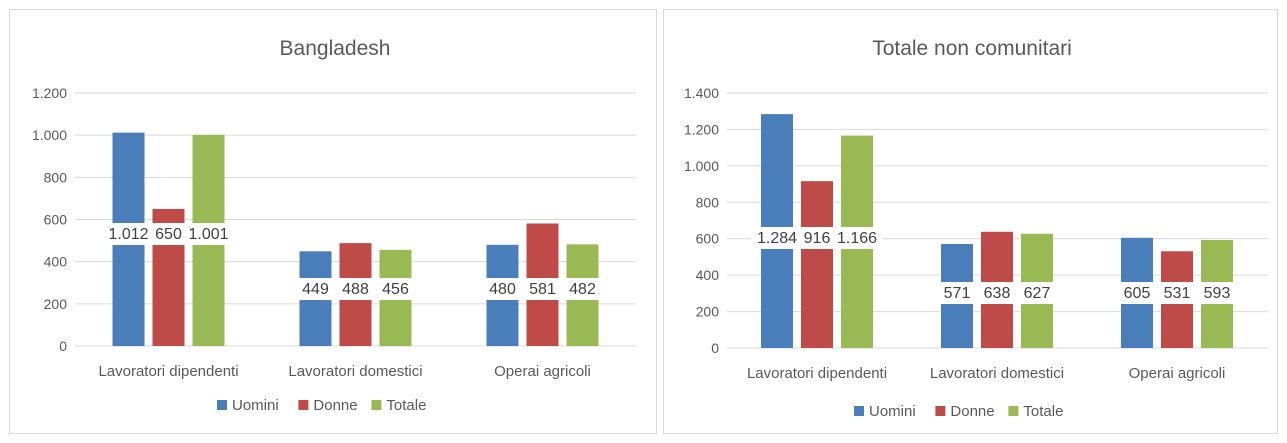 The width and height of the screenshot is (1287, 443). What do you see at coordinates (335, 48) in the screenshot?
I see `chart-title: Bangladesh` at bounding box center [335, 48].